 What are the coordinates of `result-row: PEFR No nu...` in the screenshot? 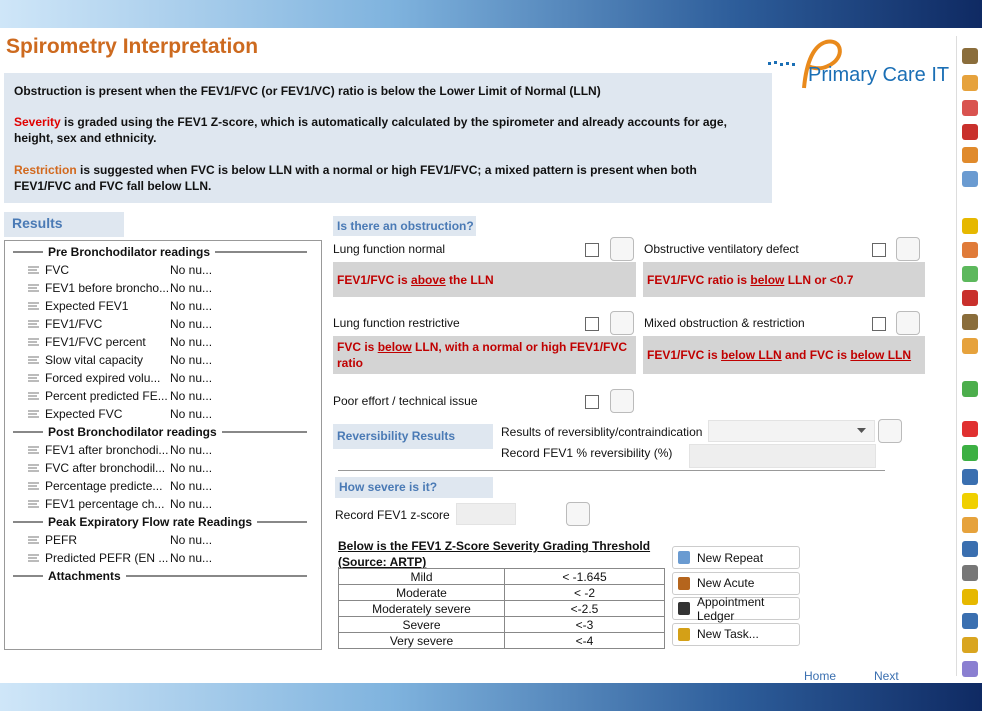 It's located at (163, 540).